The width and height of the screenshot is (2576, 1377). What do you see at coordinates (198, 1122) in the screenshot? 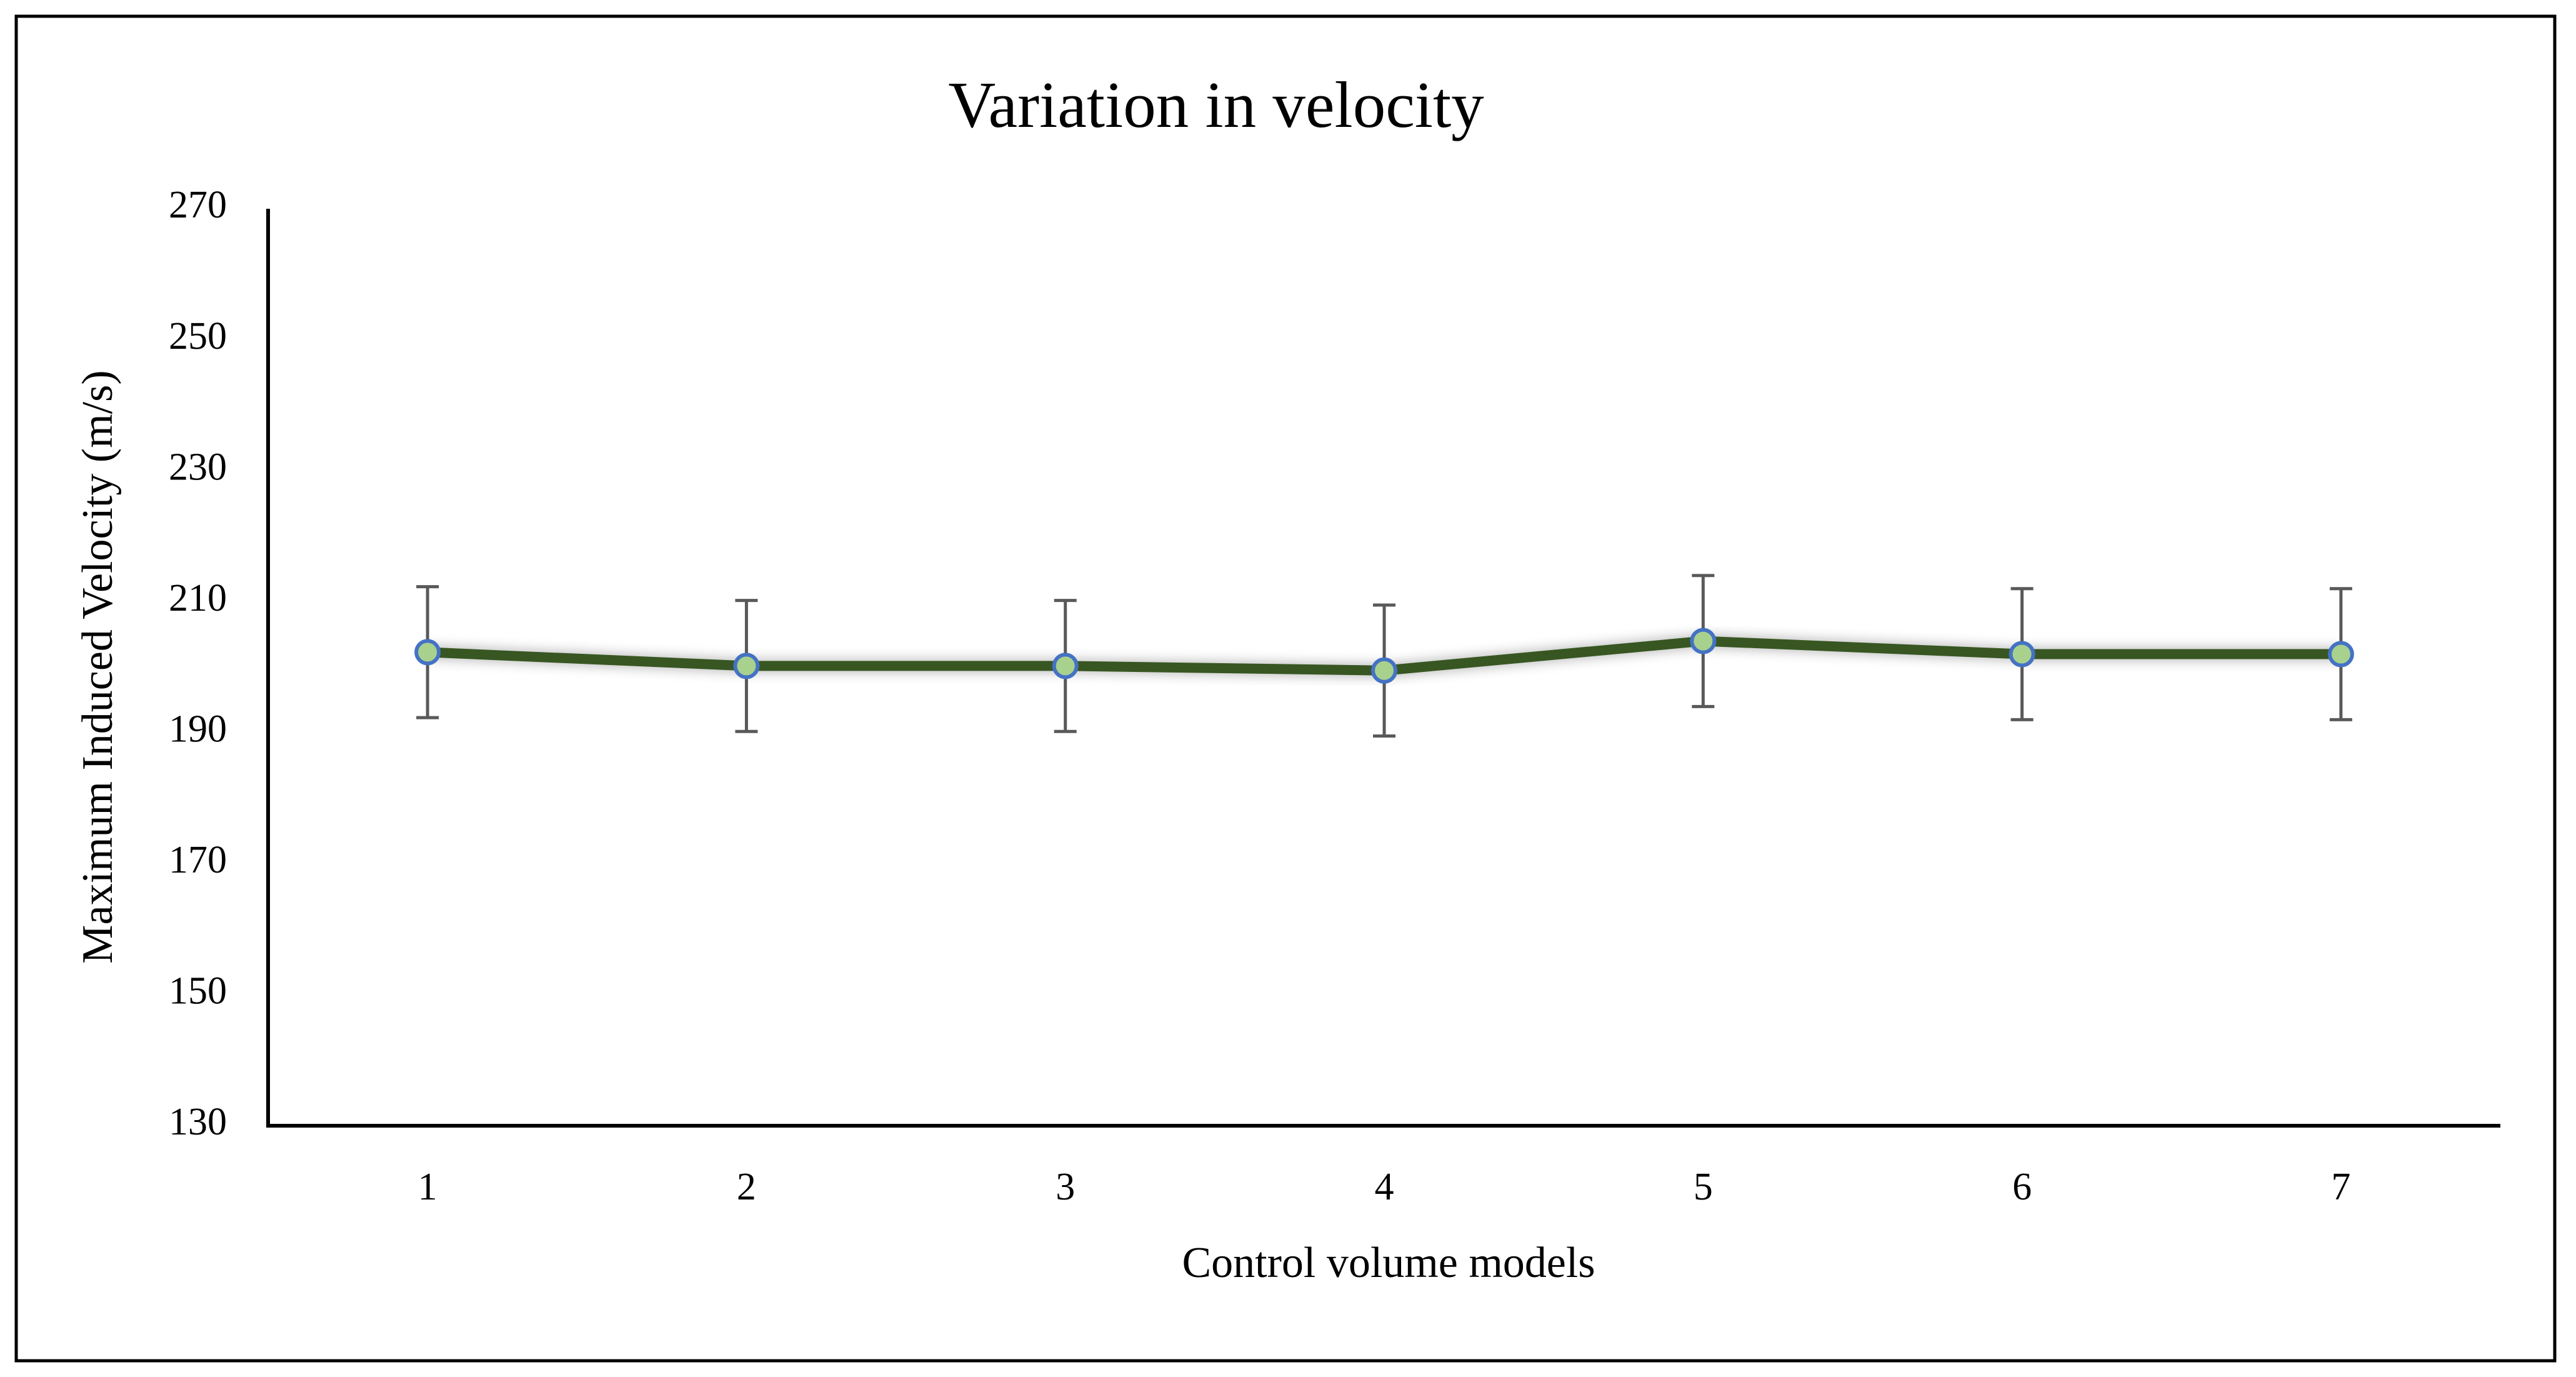
I see `y-tick-label: 130` at bounding box center [198, 1122].